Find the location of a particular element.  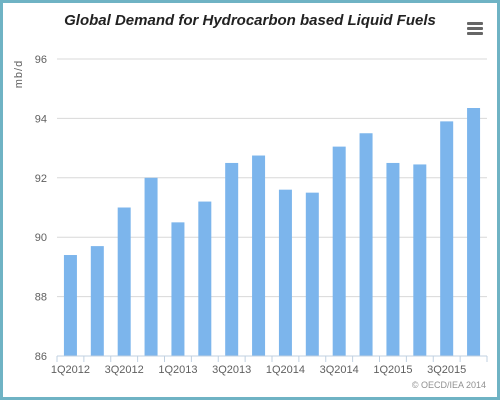

y-tick-label: 92 is located at coordinates (41, 179).